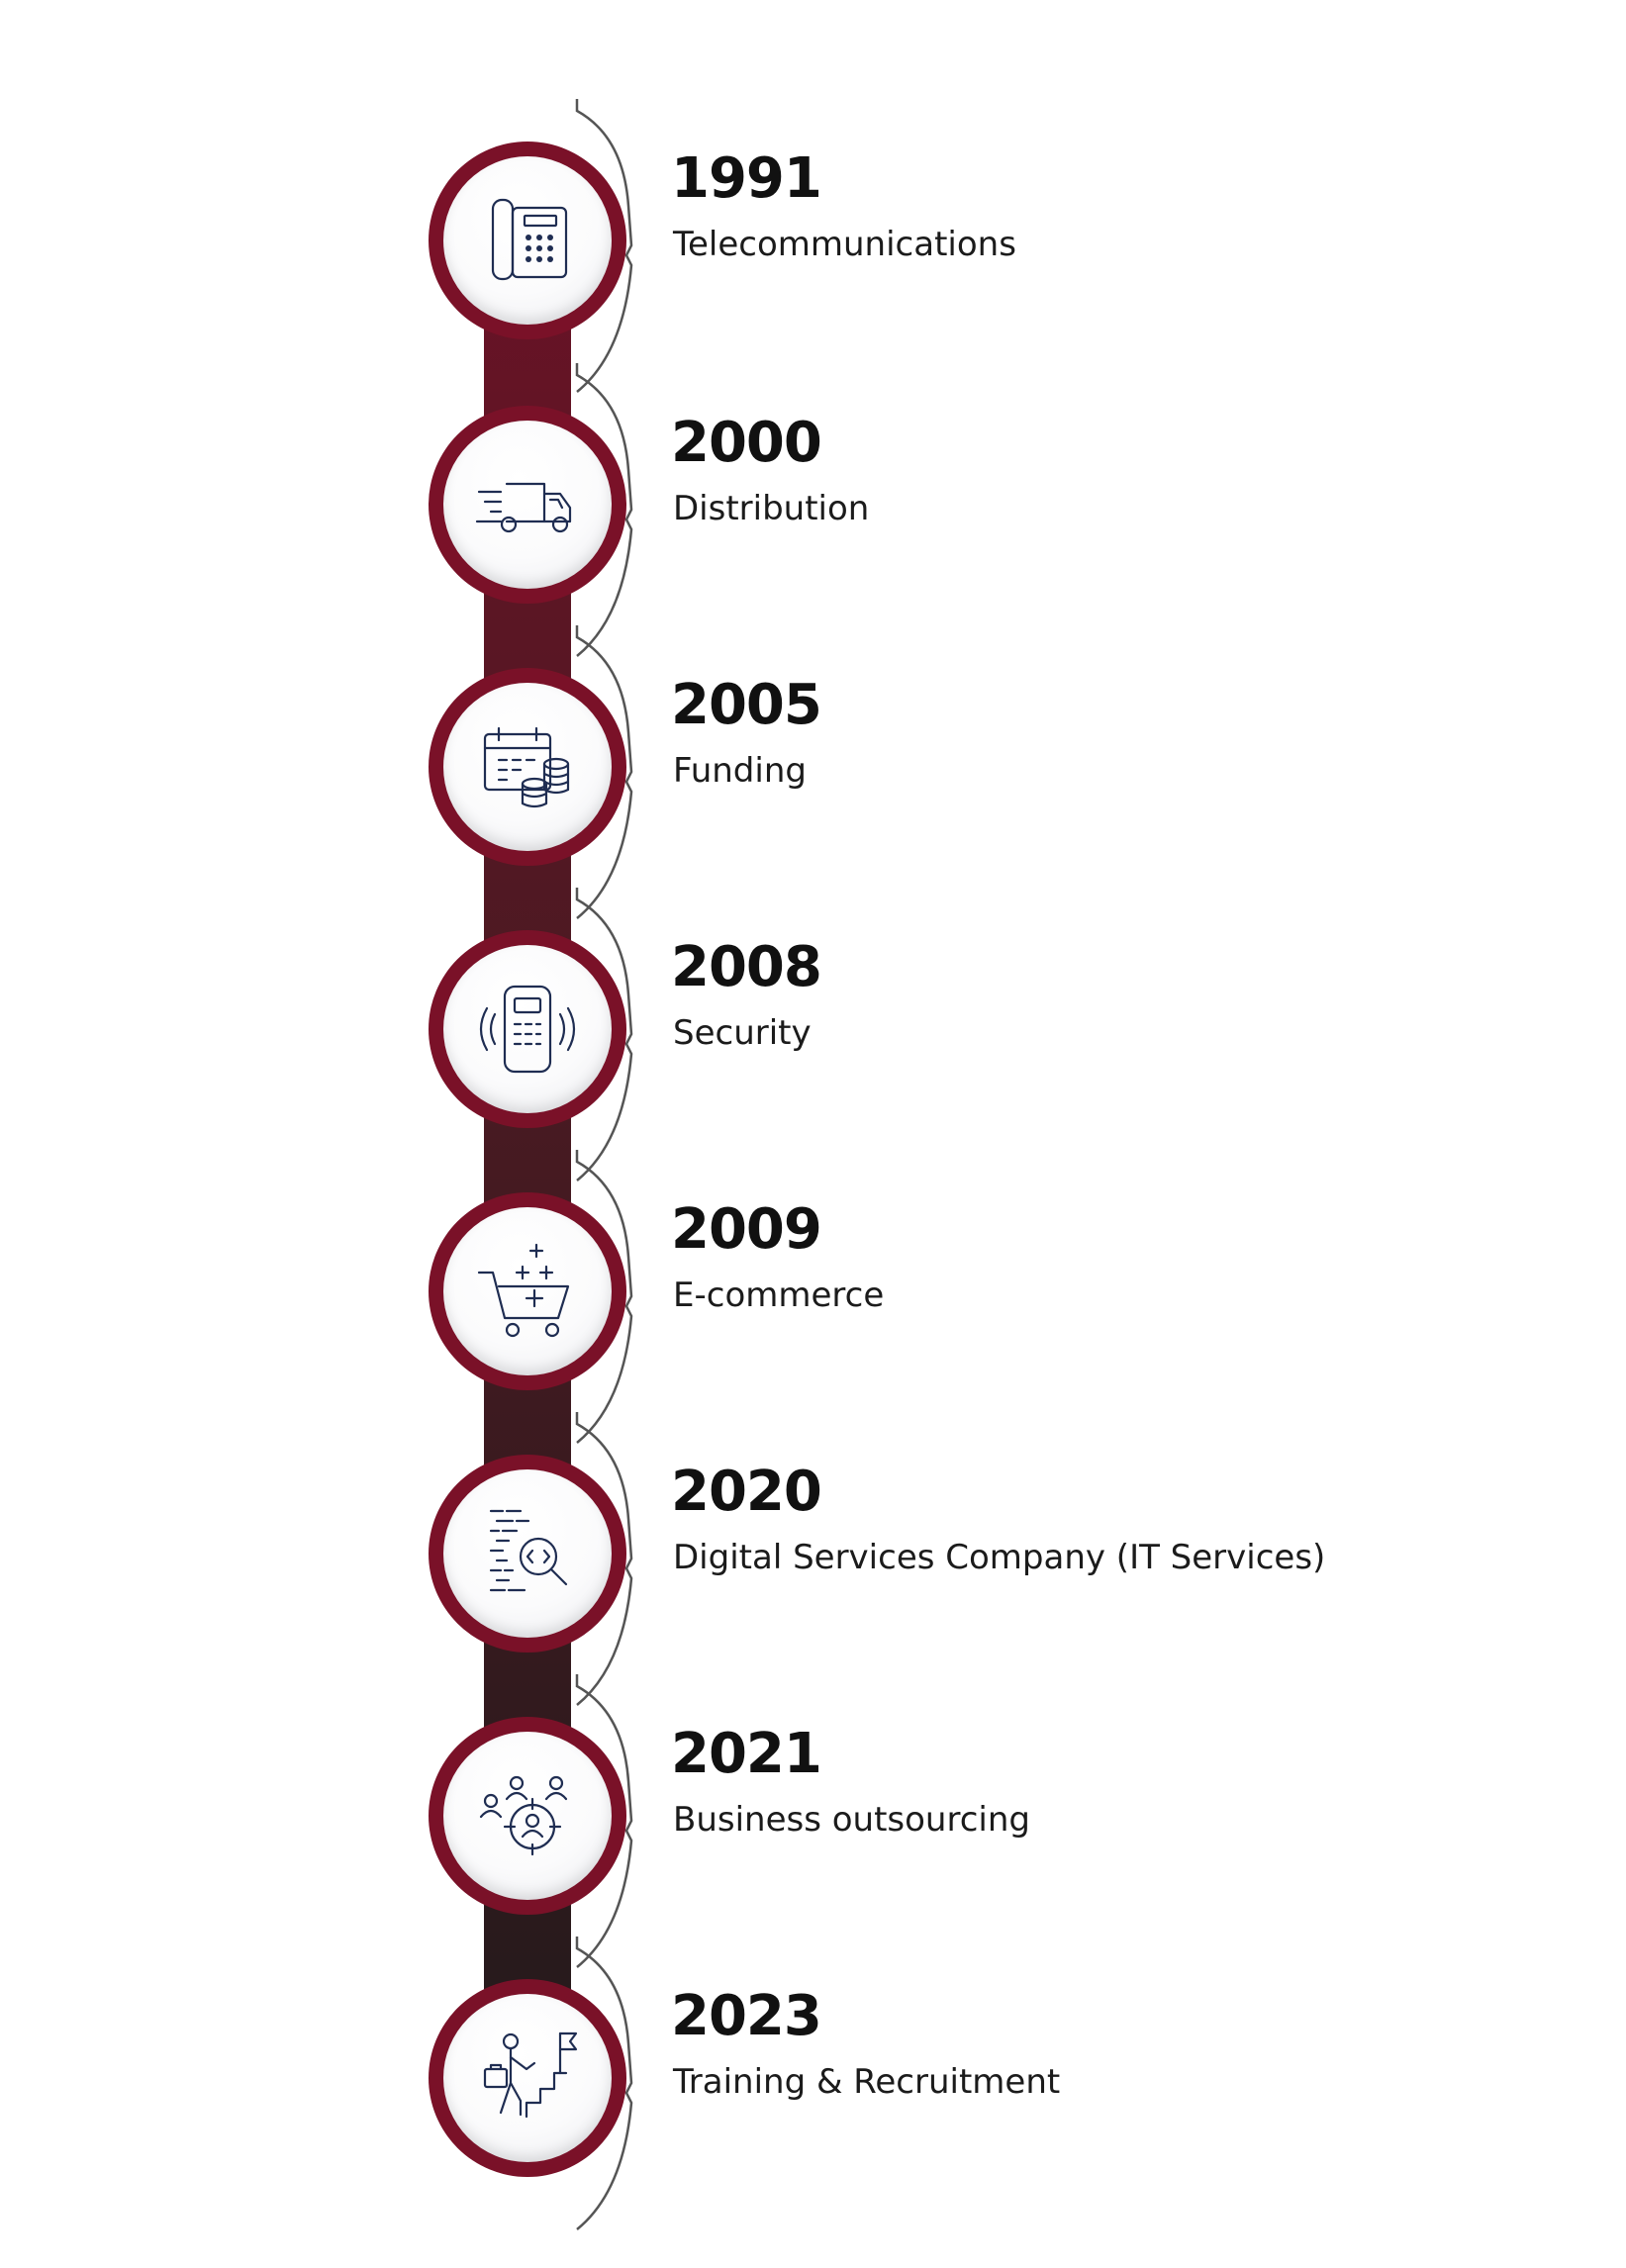 The height and width of the screenshot is (2268, 1626). Describe the element at coordinates (746, 1492) in the screenshot. I see `milestone-year: 2020` at that location.